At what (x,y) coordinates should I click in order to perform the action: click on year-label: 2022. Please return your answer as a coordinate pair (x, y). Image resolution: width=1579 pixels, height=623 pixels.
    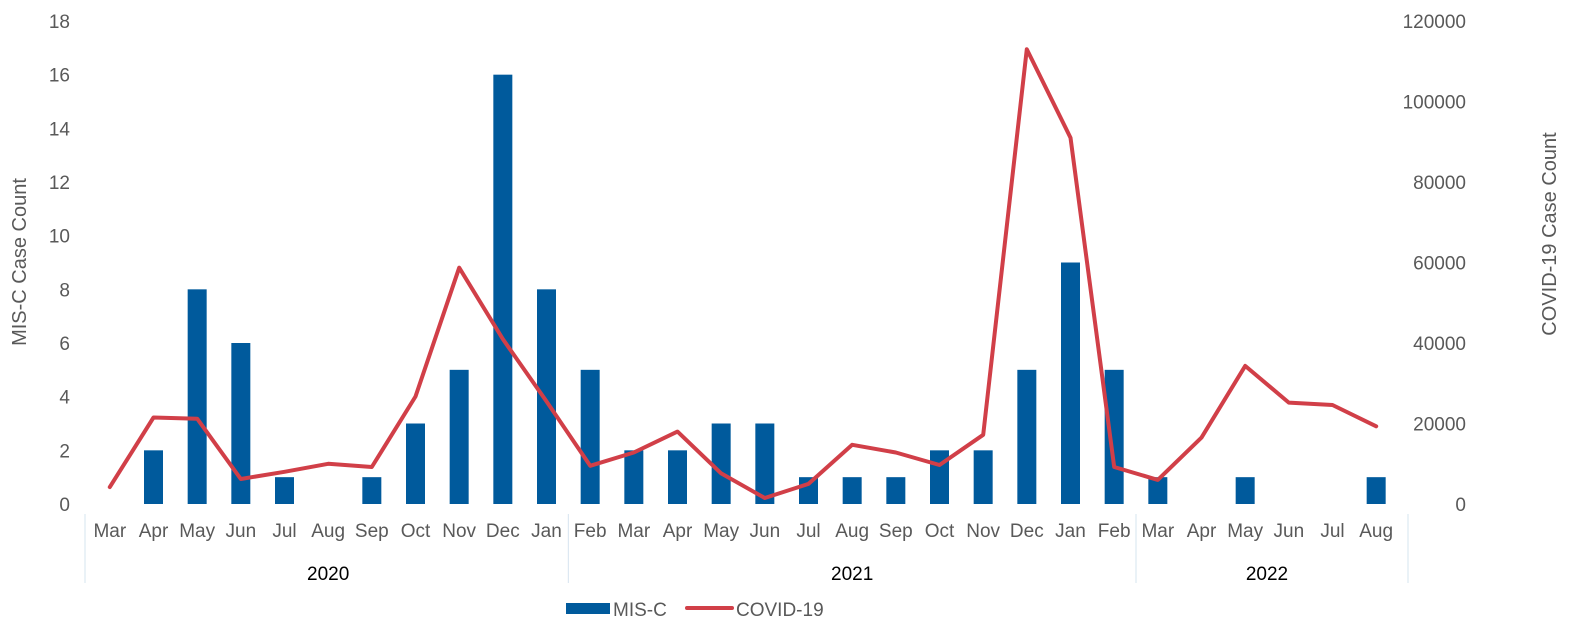
    Looking at the image, I should click on (1267, 574).